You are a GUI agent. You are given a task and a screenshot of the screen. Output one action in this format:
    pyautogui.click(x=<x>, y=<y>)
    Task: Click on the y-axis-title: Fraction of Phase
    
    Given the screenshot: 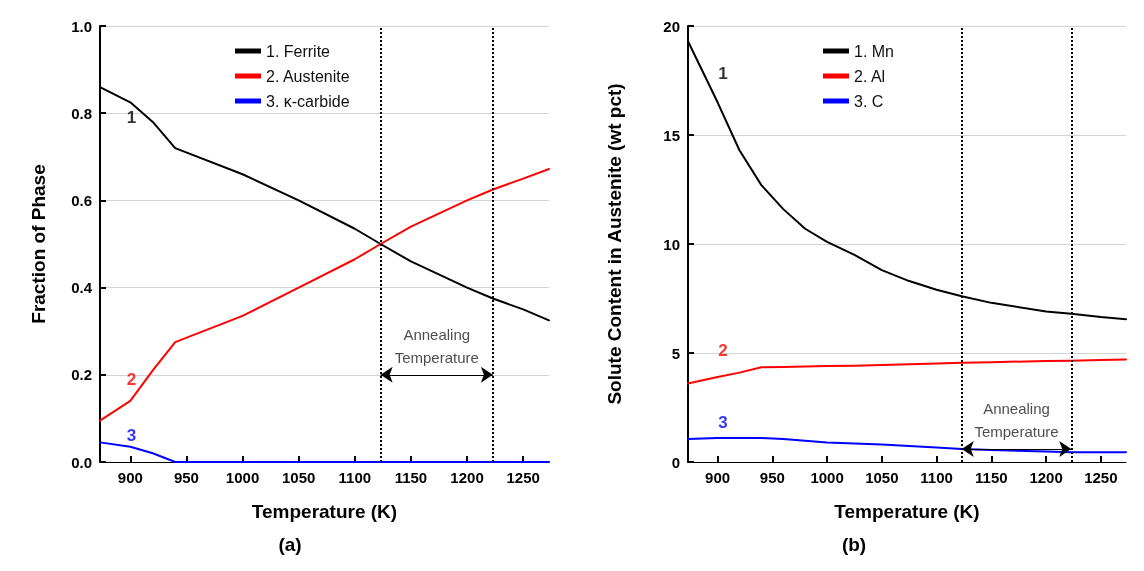 What is the action you would take?
    pyautogui.click(x=38, y=244)
    